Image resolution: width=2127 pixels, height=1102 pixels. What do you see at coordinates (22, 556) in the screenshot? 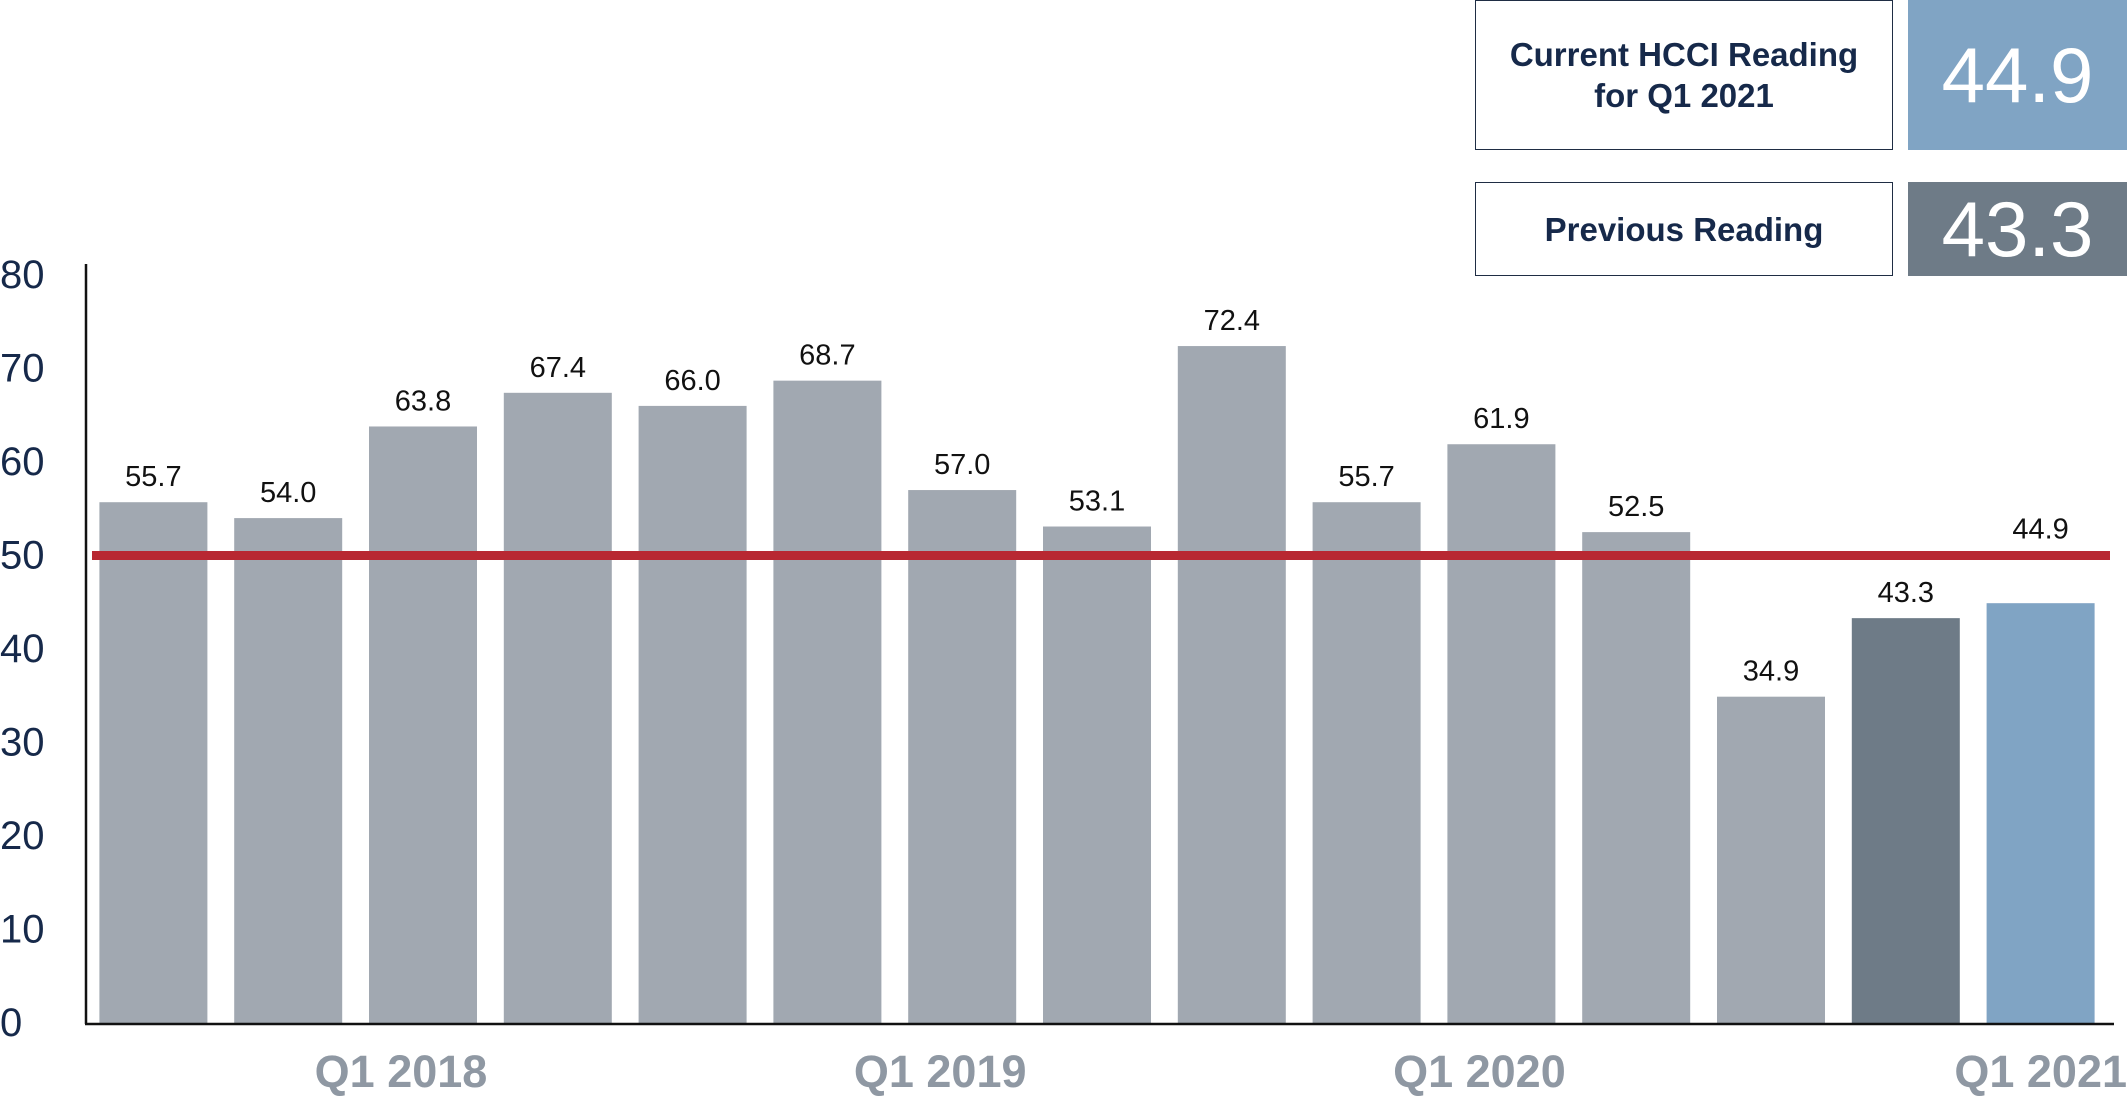
I see `y-tick-label-50: 50` at bounding box center [22, 556].